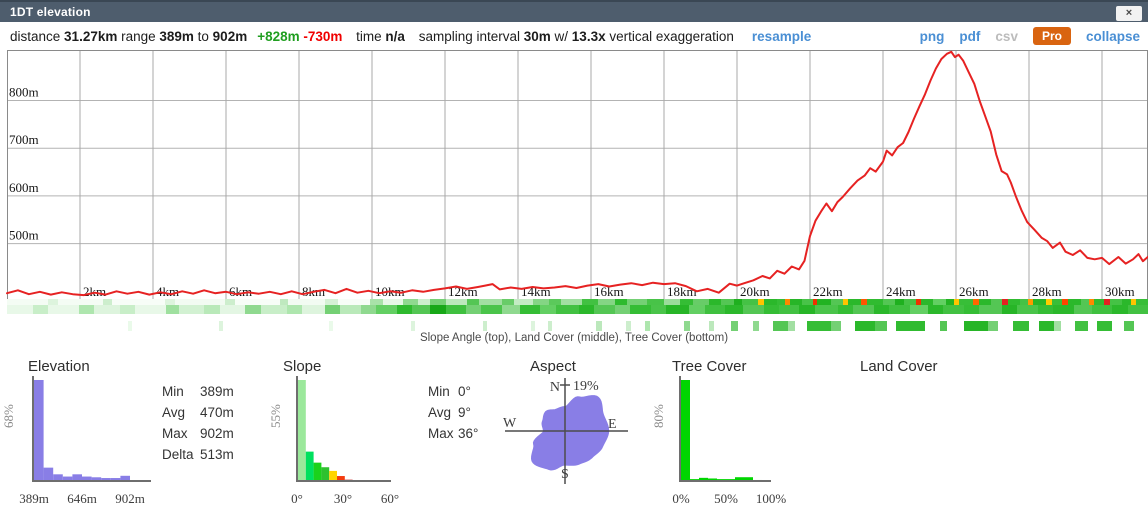 This screenshot has height=514, width=1148. Describe the element at coordinates (464, 391) in the screenshot. I see `stat-value: 0°` at that location.